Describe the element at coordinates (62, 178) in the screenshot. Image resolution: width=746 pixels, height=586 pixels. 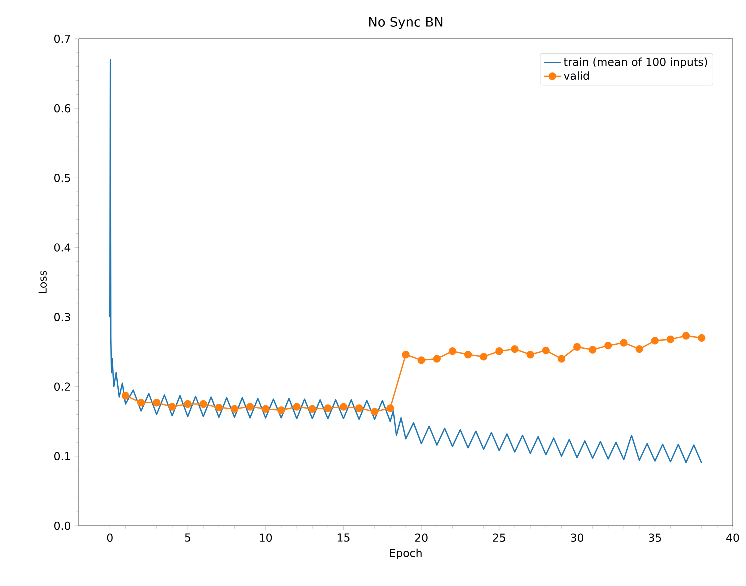
I see `y-tick-label: 0.5` at that location.